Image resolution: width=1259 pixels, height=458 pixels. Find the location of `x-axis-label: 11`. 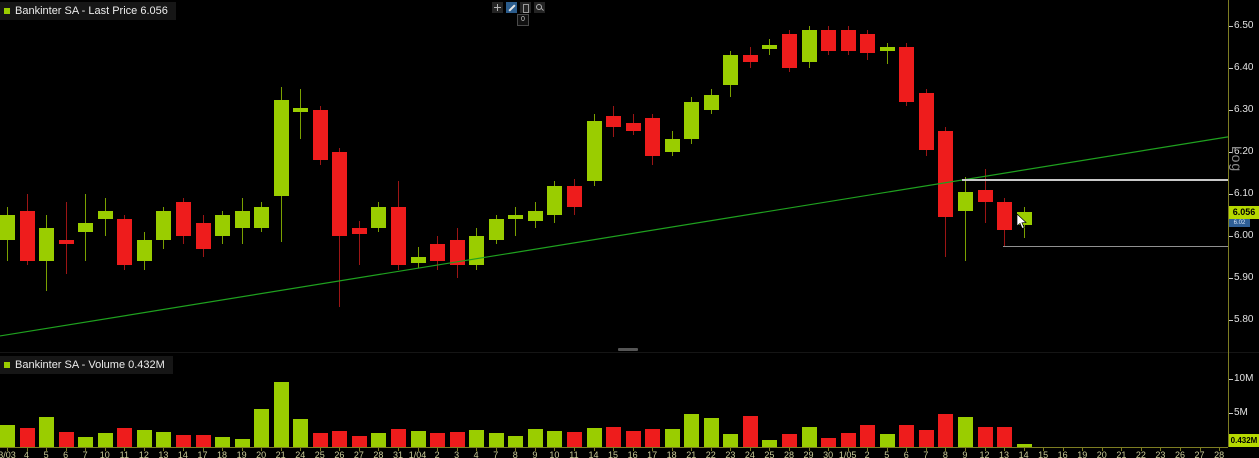

x-axis-label: 11 is located at coordinates (124, 454).